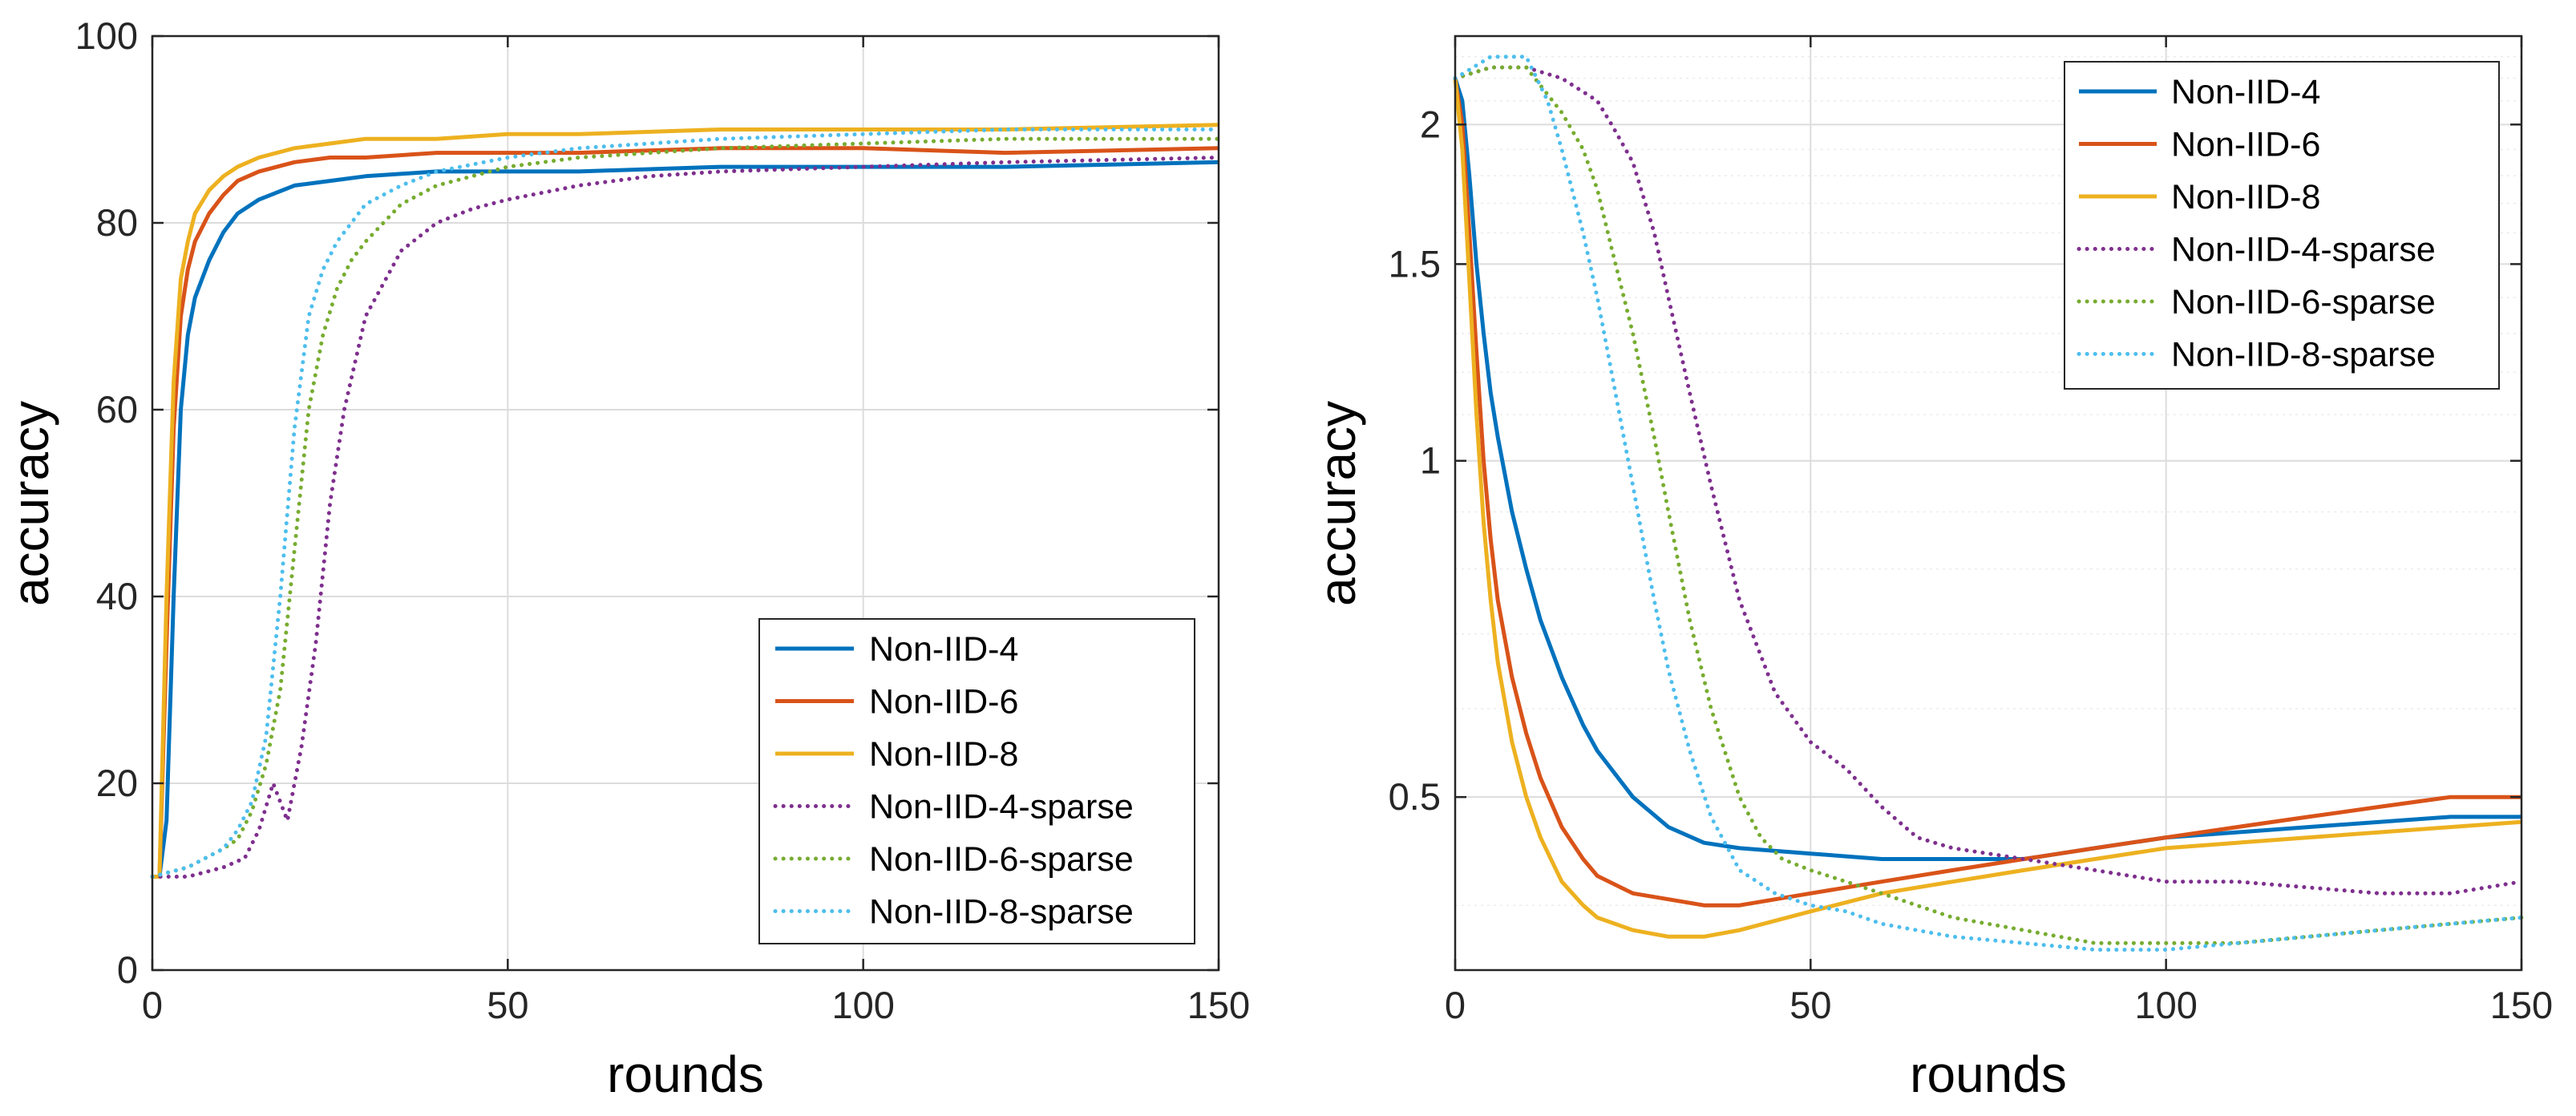  What do you see at coordinates (943, 754) in the screenshot?
I see `left-legend-label-non-iid-8: Non-IID-8` at bounding box center [943, 754].